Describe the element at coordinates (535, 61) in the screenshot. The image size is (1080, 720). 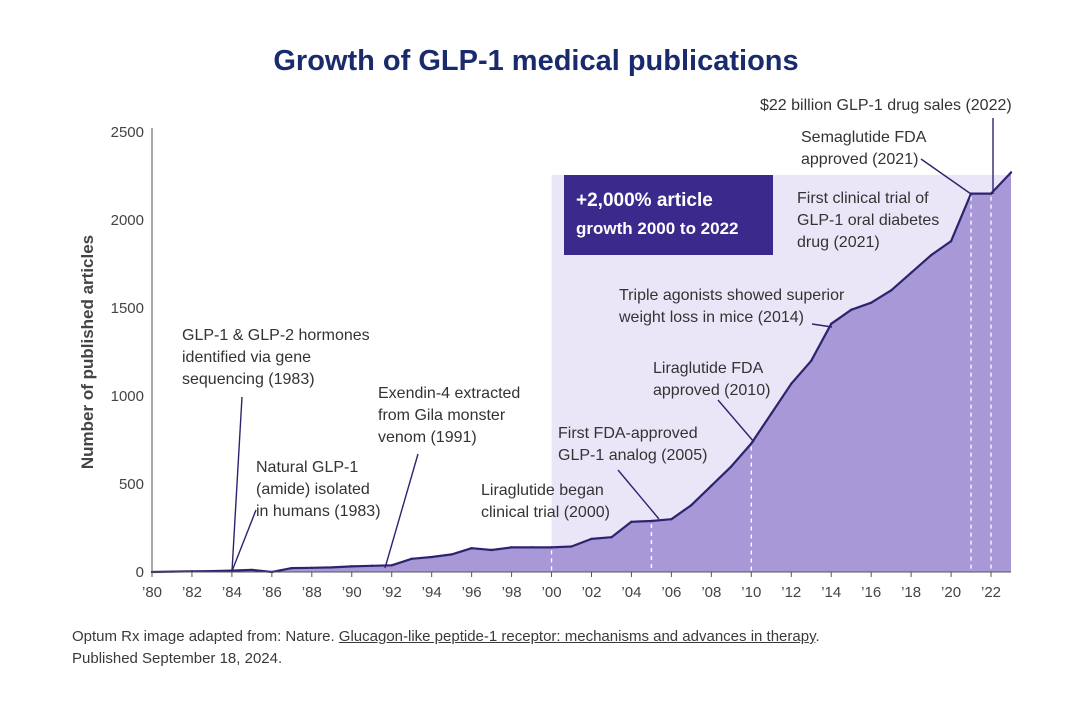
I see `chart-title: Growth of GLP-1 medical publications` at that location.